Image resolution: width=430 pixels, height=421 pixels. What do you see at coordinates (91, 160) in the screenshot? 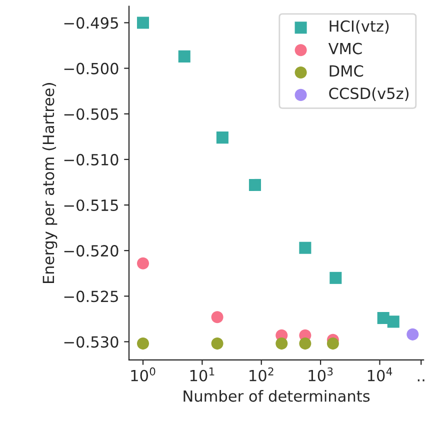
I see `y-tick-label: −0.510` at bounding box center [91, 160].